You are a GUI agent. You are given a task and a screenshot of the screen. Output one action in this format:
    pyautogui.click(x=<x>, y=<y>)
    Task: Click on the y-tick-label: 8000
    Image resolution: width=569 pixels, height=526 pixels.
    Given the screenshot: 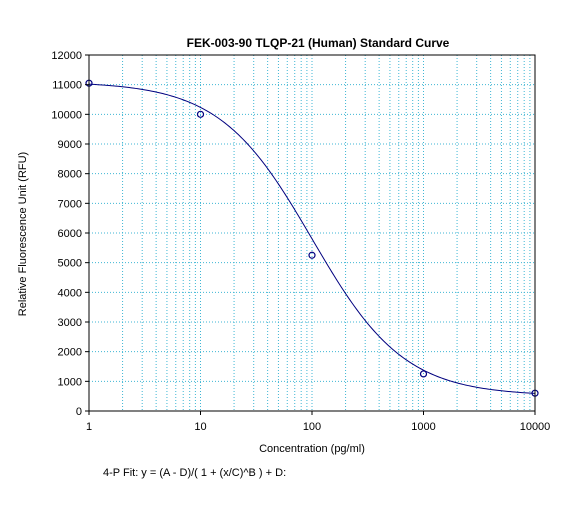 What is the action you would take?
    pyautogui.click(x=70, y=175)
    